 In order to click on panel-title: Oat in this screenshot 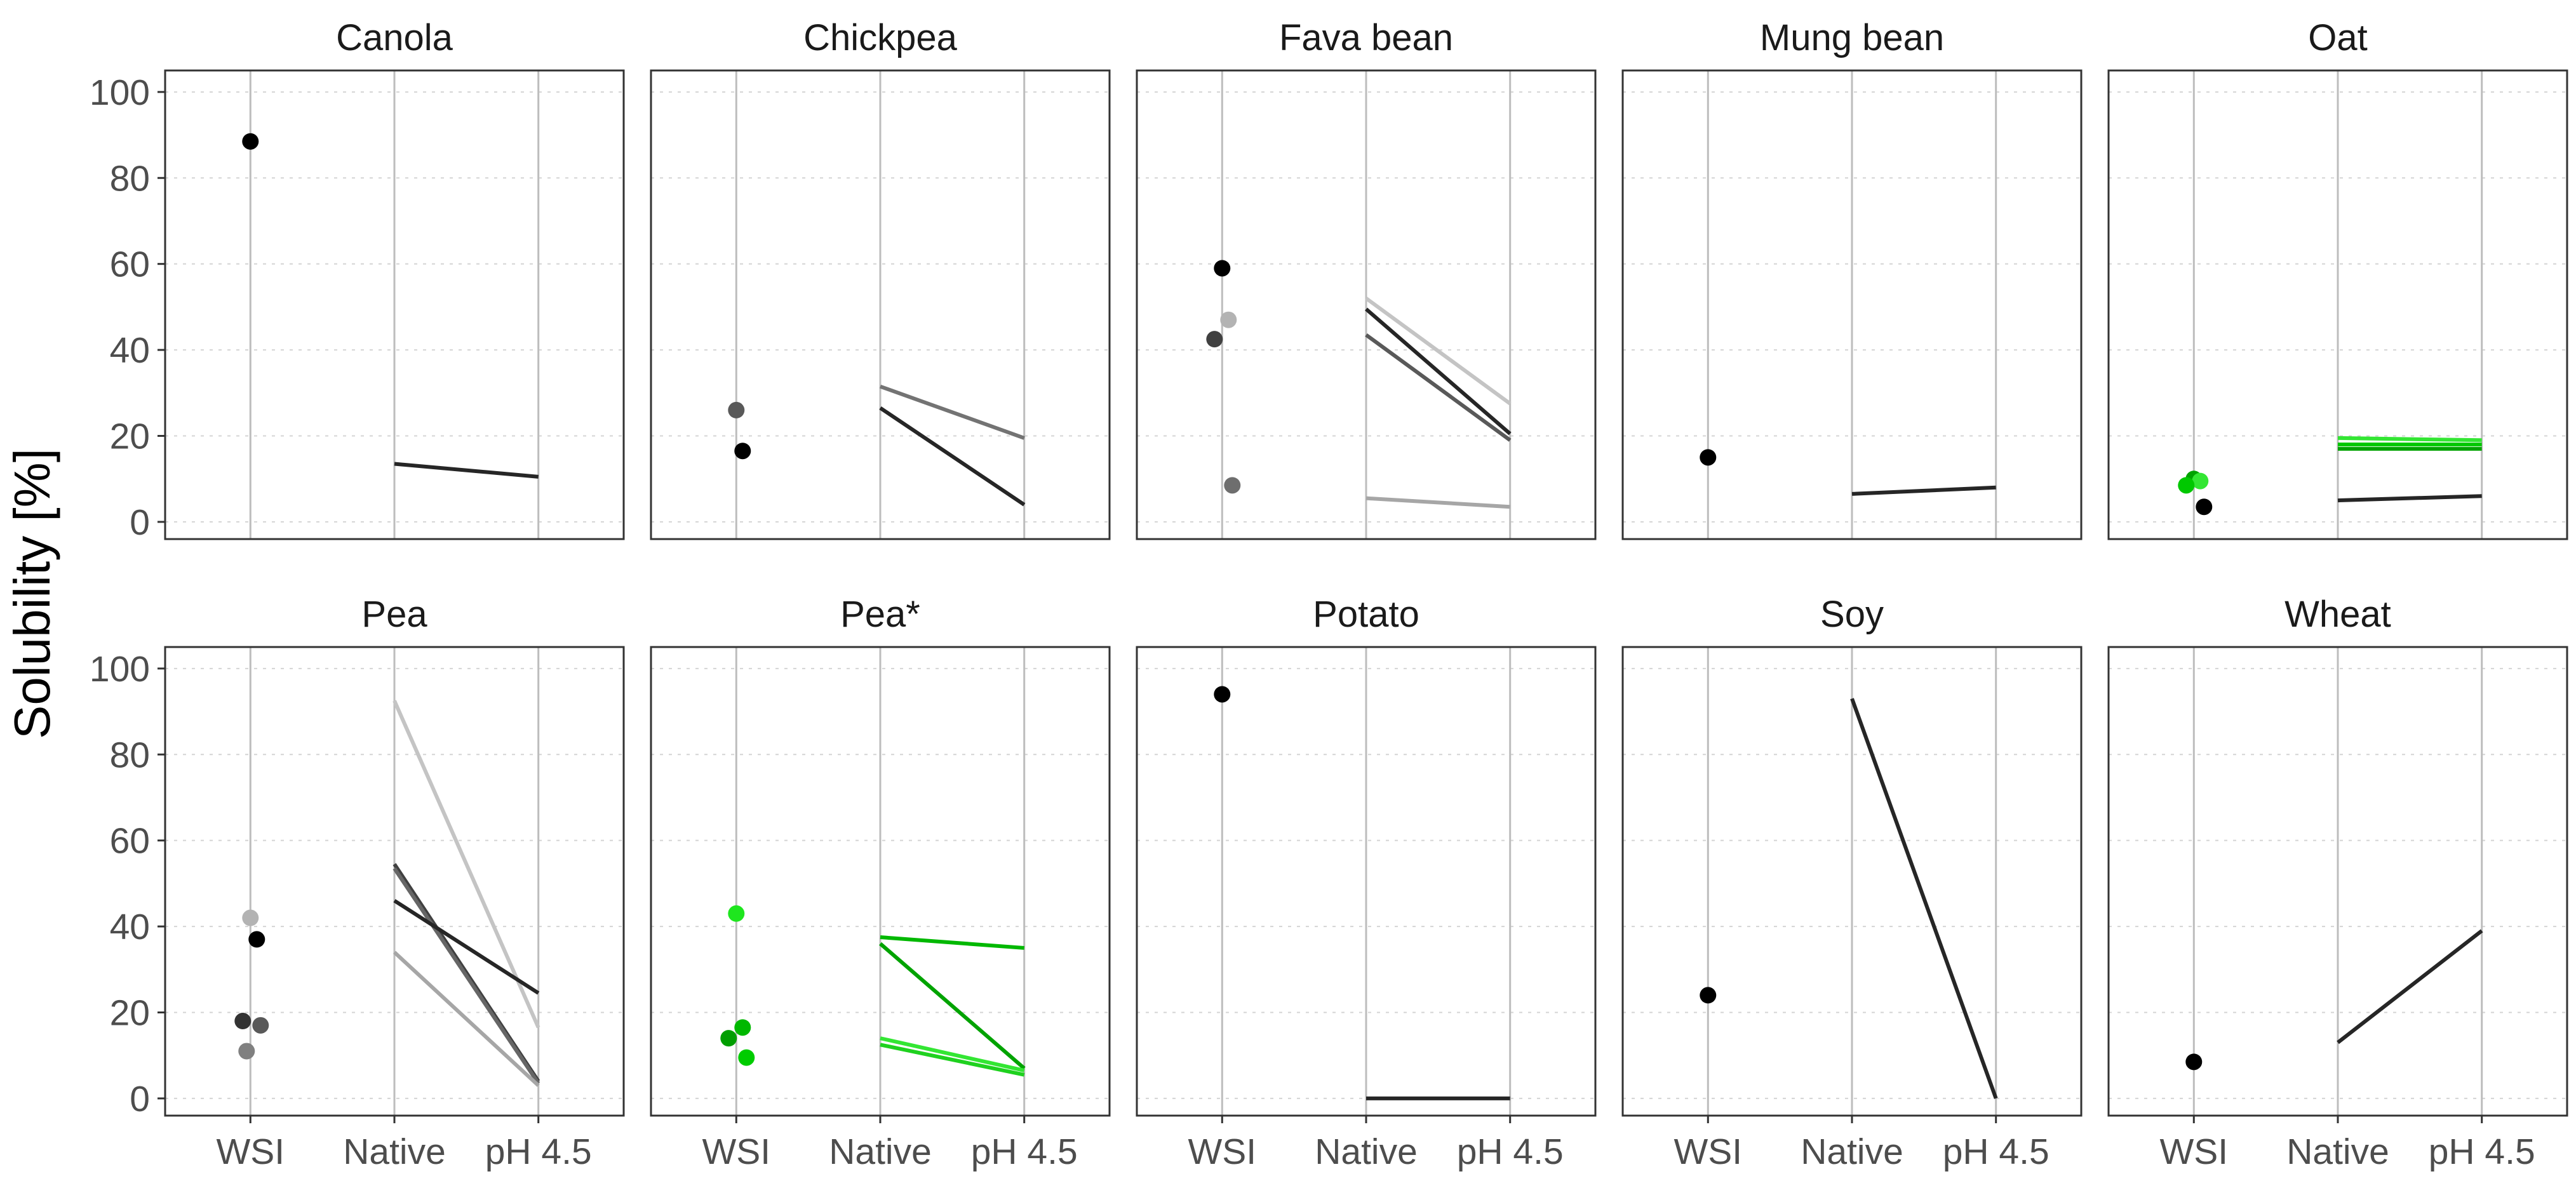, I will do `click(2338, 37)`.